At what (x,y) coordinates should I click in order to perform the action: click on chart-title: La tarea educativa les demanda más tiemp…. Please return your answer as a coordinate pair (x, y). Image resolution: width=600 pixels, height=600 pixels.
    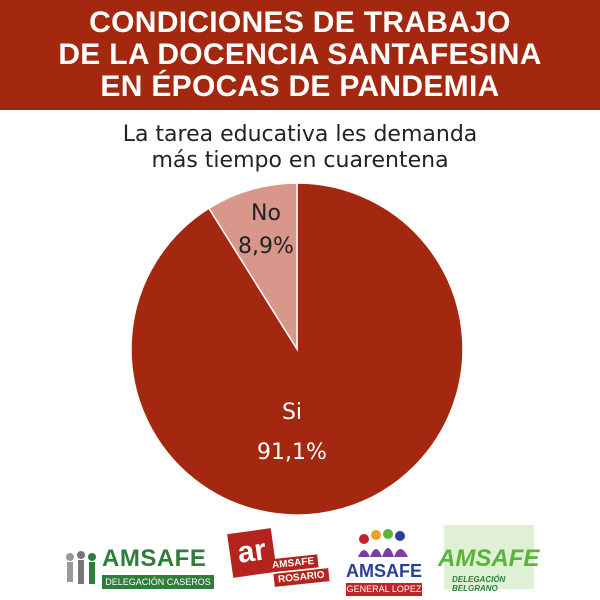
    Looking at the image, I should click on (300, 148).